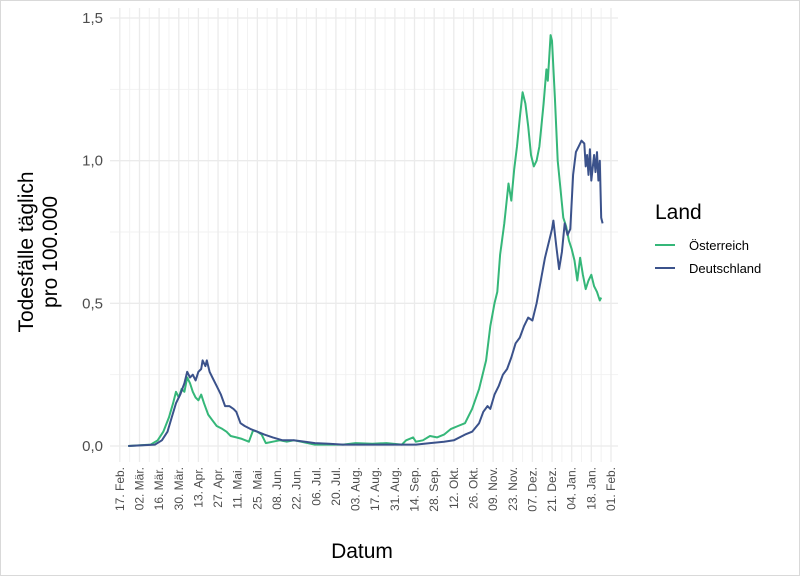  What do you see at coordinates (719, 245) in the screenshot?
I see `legend-label-oesterreich: Österreich` at bounding box center [719, 245].